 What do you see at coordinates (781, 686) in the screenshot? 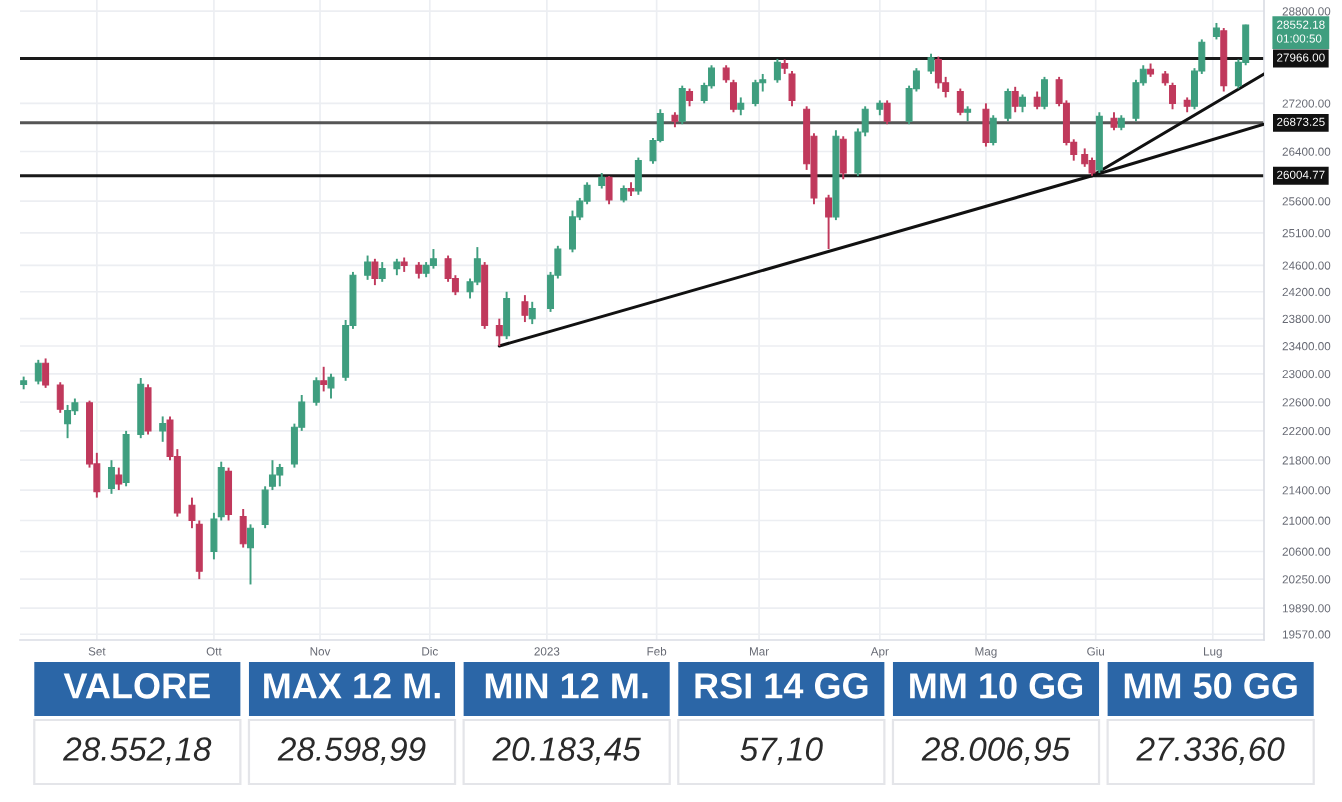
I see `category-label: RSI 14 GG` at bounding box center [781, 686].